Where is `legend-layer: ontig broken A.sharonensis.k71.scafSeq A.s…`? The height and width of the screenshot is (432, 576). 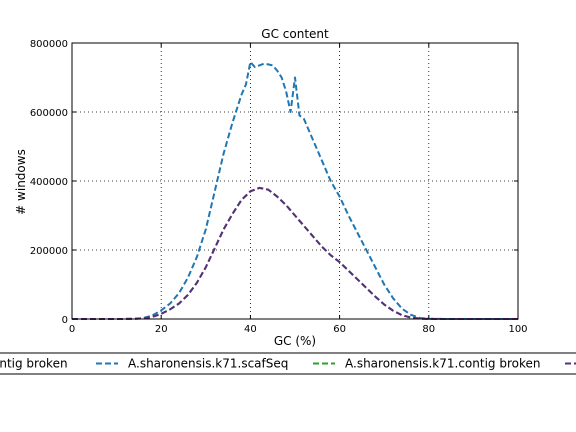 legend-layer: ontig broken A.sharonensis.k71.scafSeq A.s… is located at coordinates (288, 363).